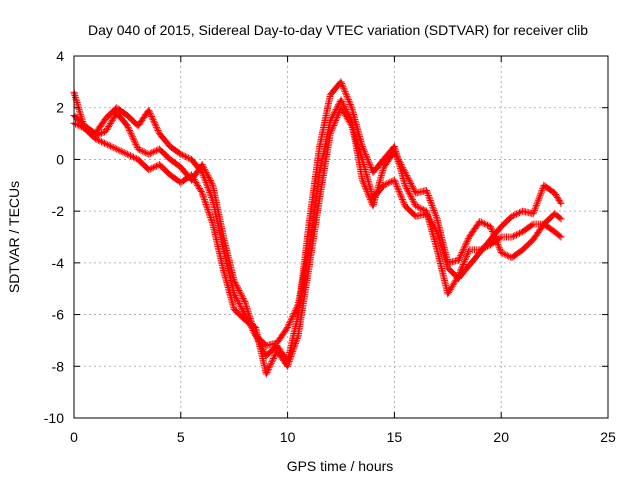 Image resolution: width=640 pixels, height=480 pixels. I want to click on y-tick-label: -6, so click(58, 315).